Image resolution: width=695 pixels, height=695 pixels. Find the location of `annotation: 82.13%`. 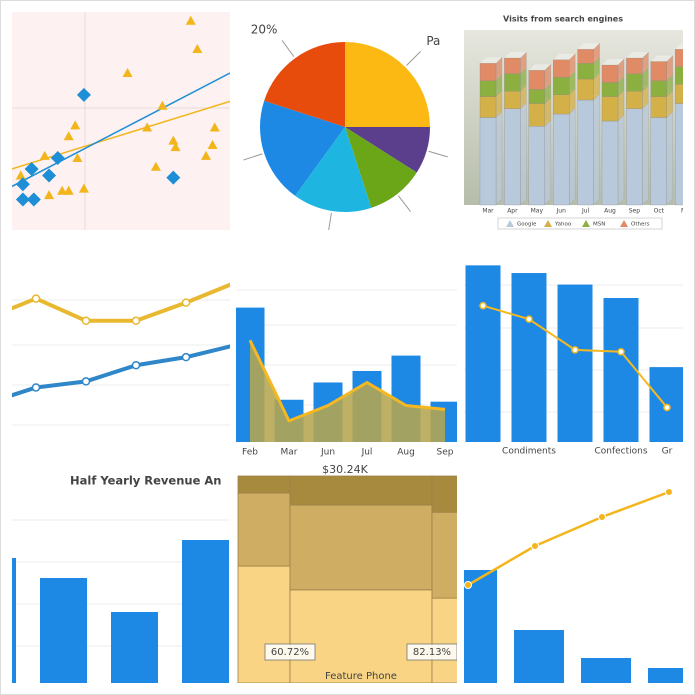

annotation: 82.13% is located at coordinates (432, 652).